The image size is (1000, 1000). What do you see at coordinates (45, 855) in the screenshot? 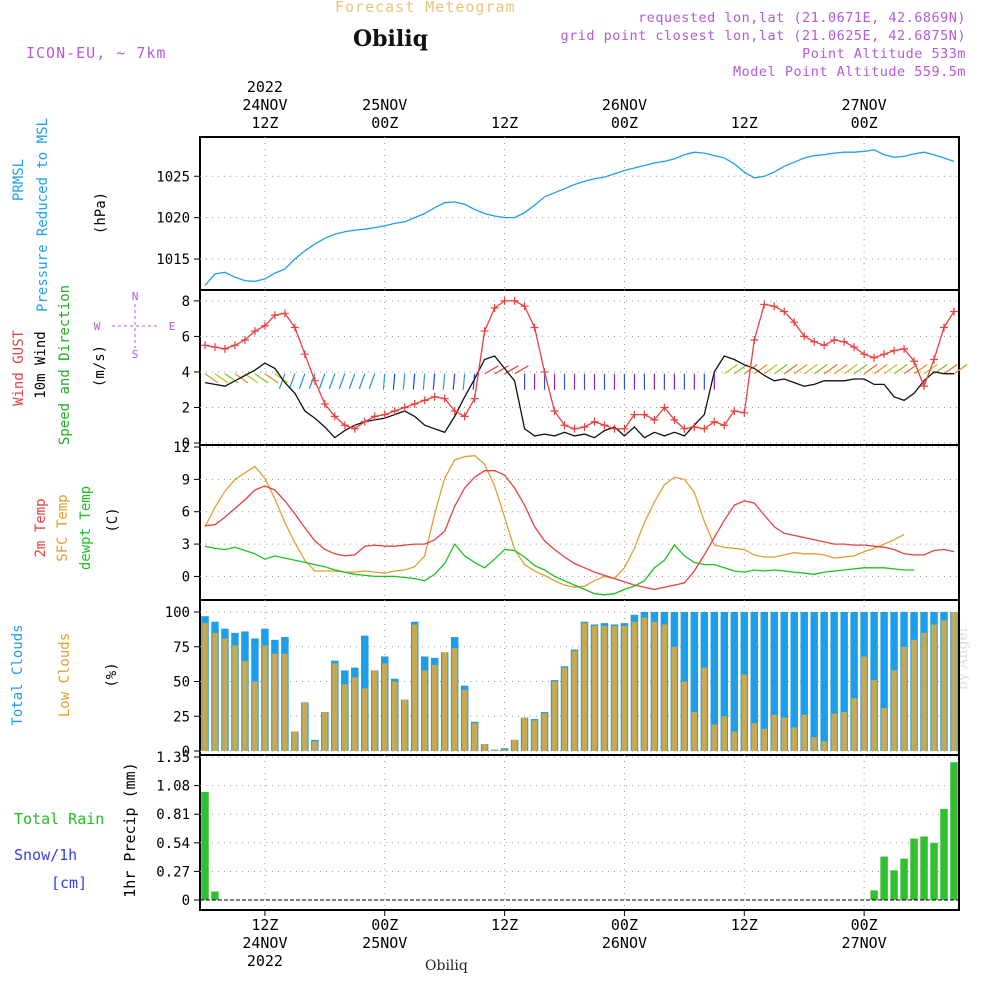
I see `label-snow-1h: Snow/1h` at bounding box center [45, 855].